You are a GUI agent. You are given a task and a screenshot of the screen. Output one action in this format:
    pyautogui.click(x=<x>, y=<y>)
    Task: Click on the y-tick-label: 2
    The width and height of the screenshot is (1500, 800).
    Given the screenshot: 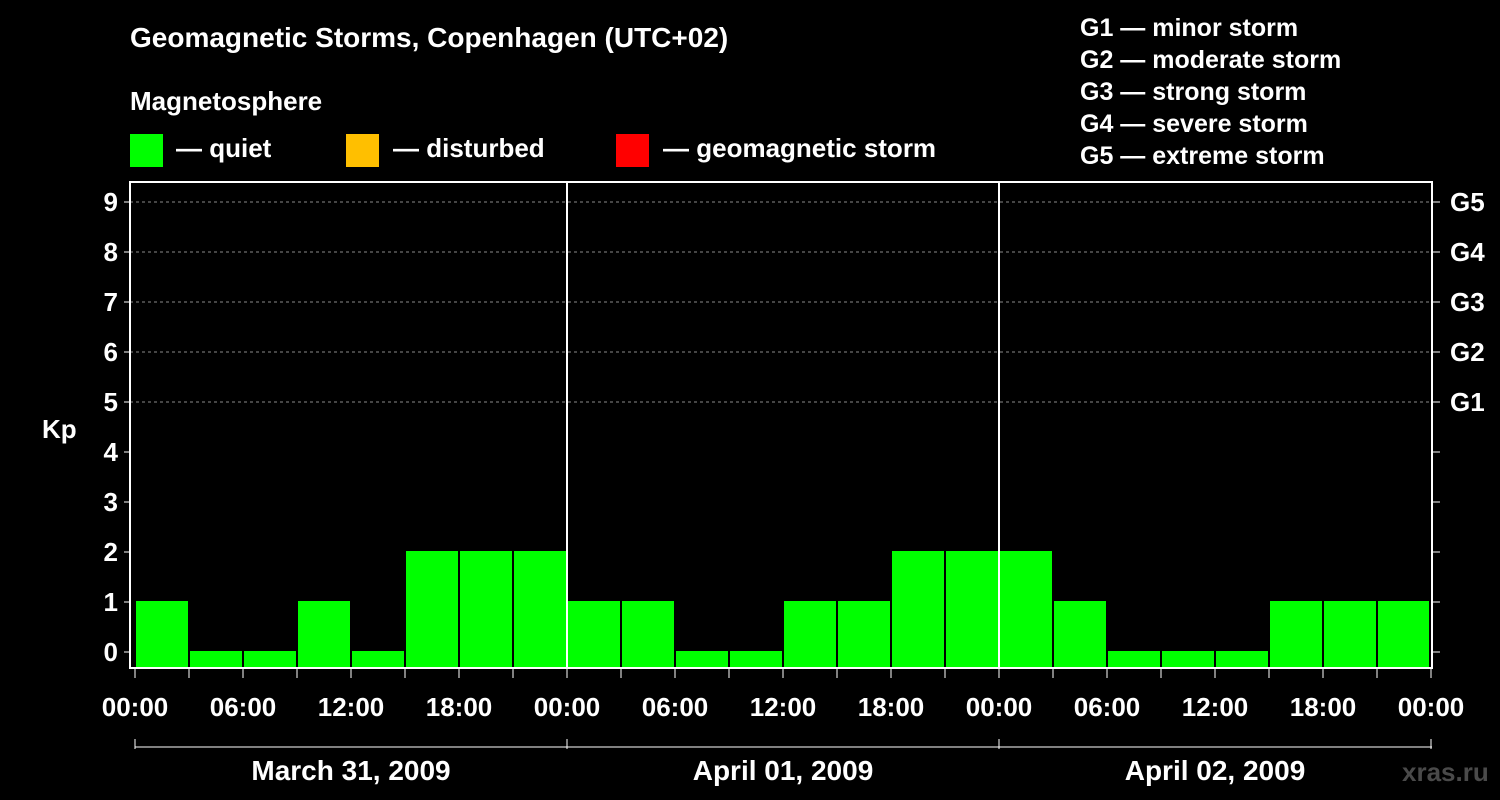 What is the action you would take?
    pyautogui.click(x=111, y=552)
    